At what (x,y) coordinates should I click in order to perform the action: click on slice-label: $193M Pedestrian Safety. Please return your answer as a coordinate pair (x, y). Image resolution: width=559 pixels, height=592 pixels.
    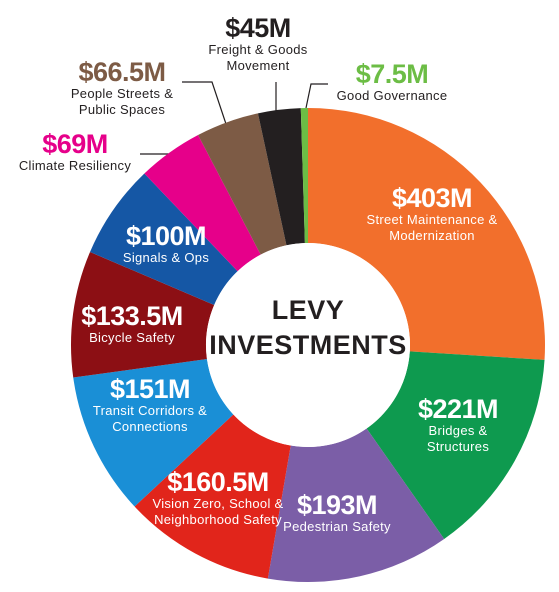
    Looking at the image, I should click on (337, 513).